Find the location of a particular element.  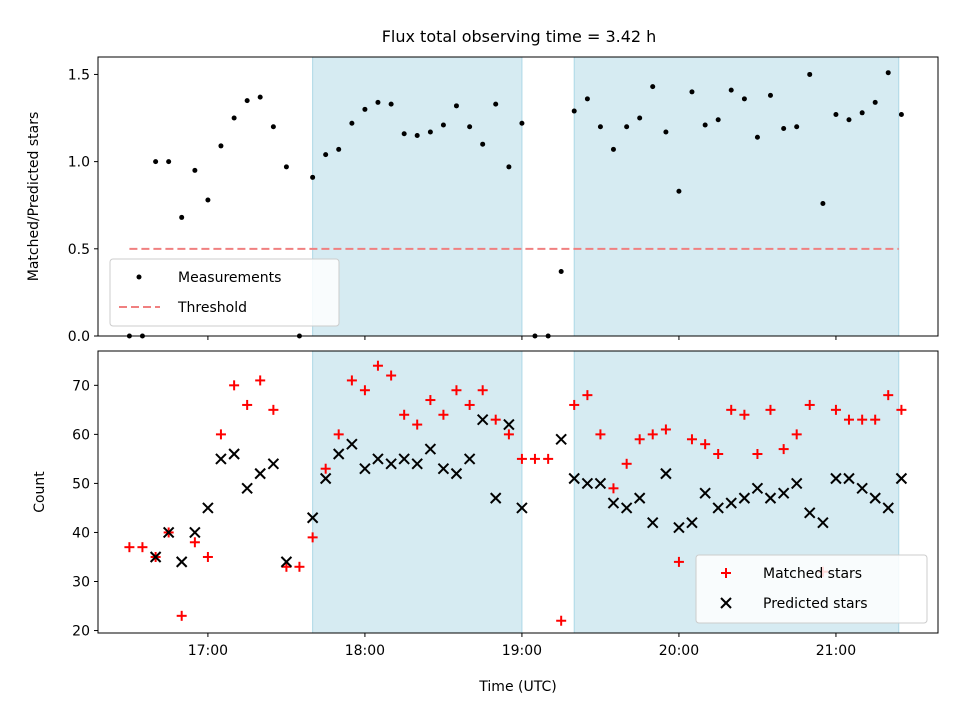

legend-measurement-marker is located at coordinates (139, 277).